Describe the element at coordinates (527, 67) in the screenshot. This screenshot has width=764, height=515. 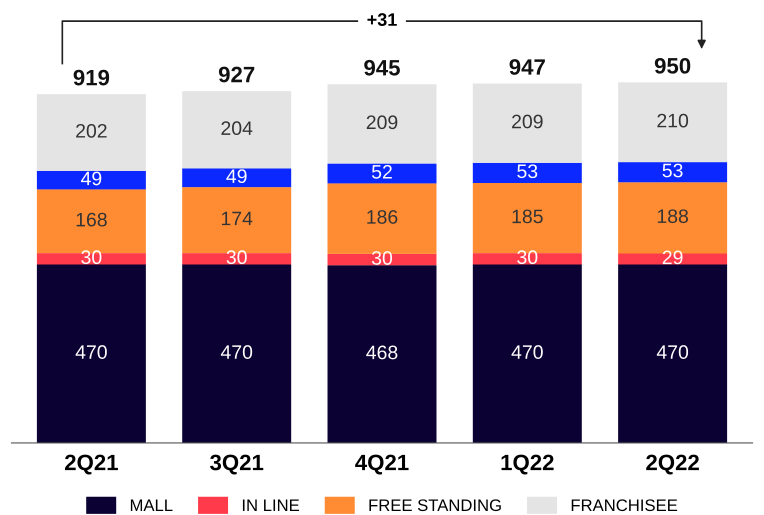
I see `total-label: 947` at that location.